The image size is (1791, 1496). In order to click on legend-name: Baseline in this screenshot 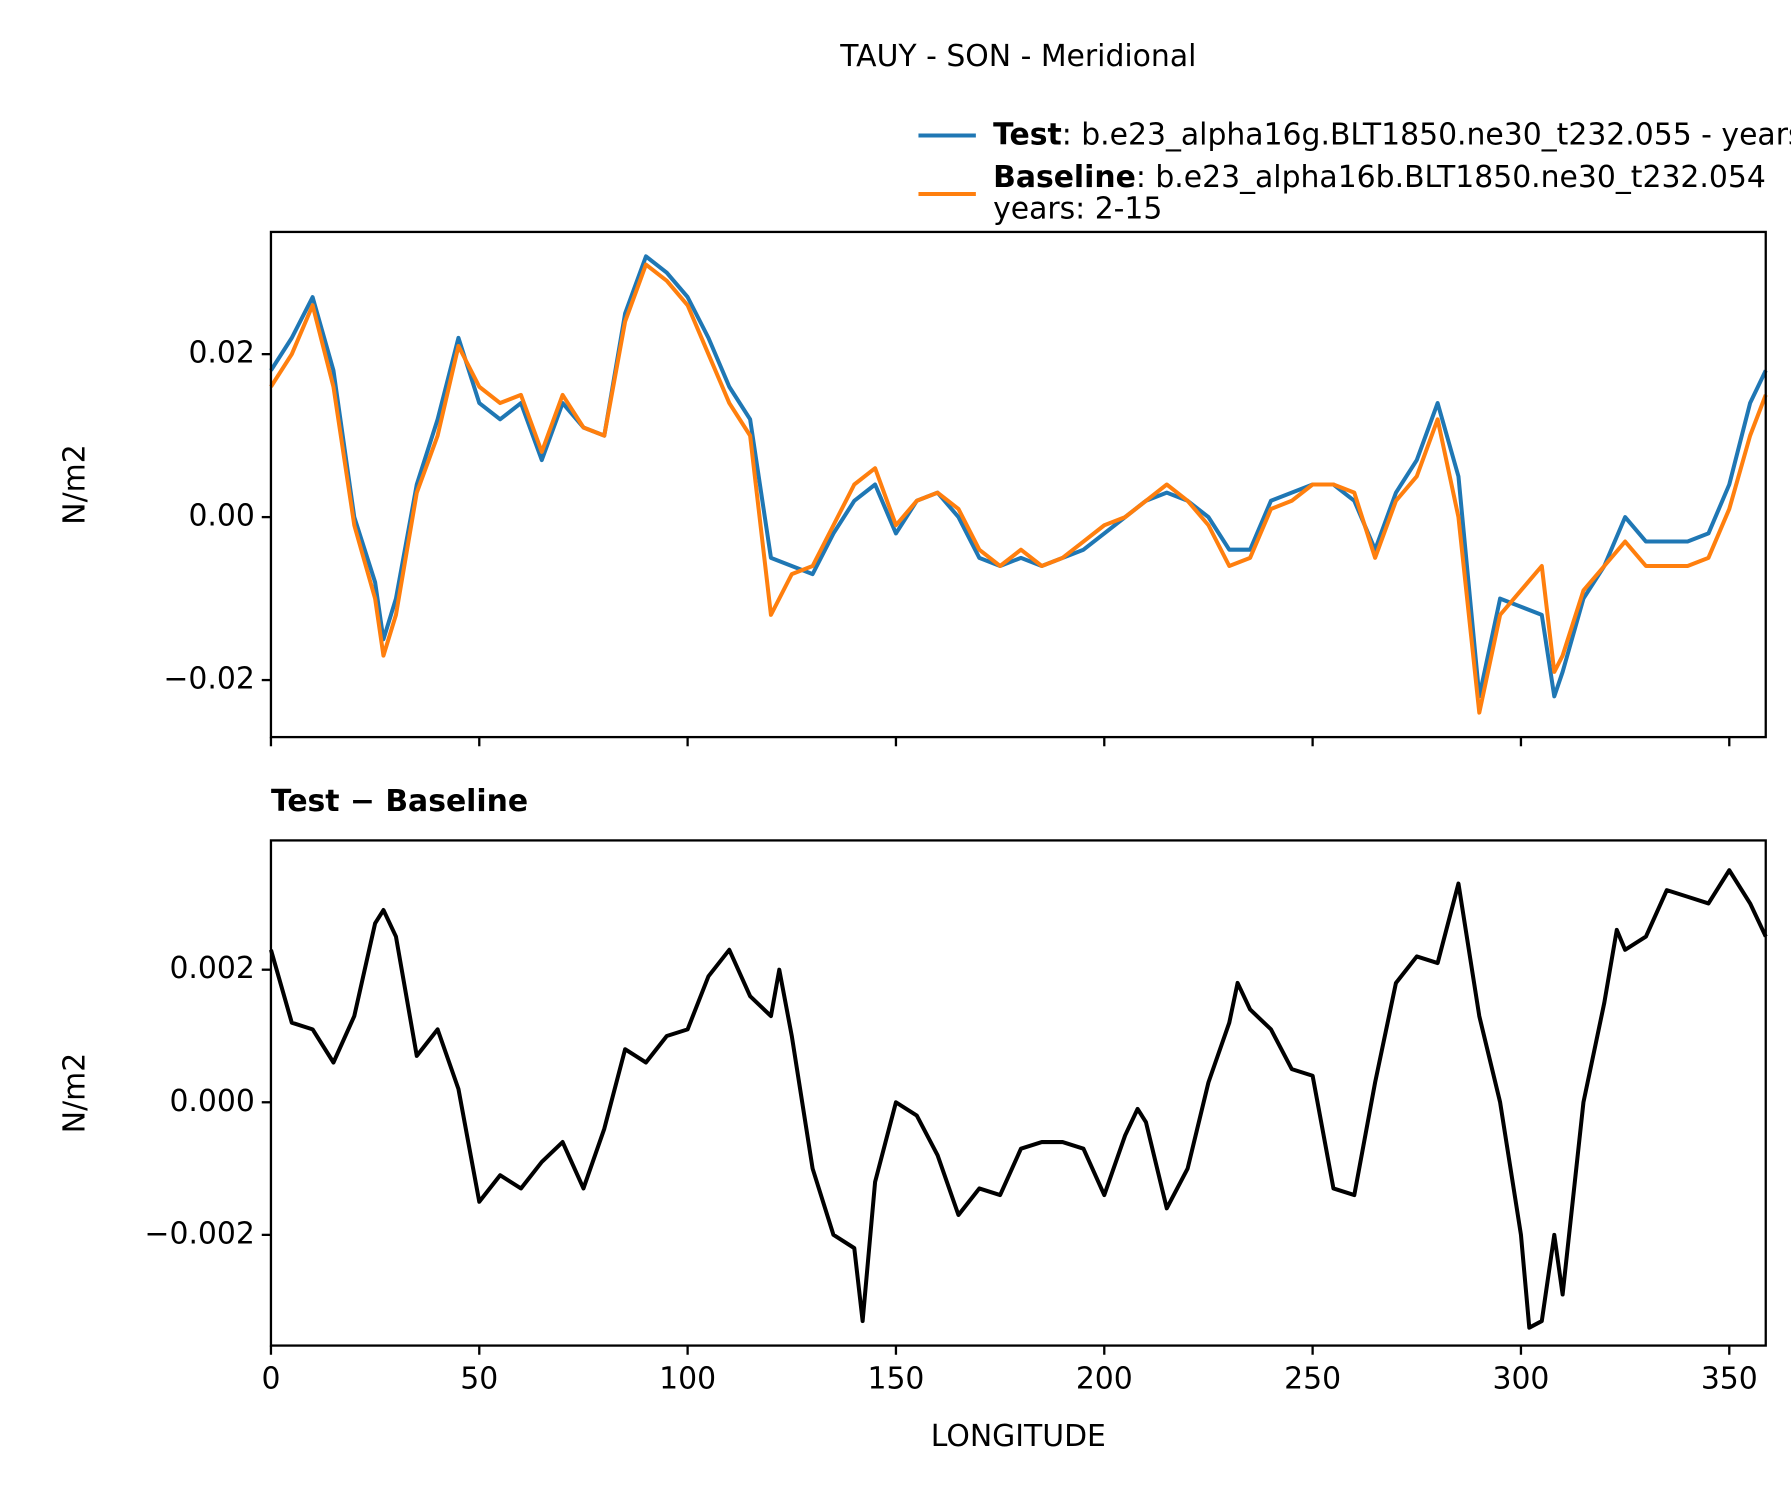, I will do `click(1064, 176)`.